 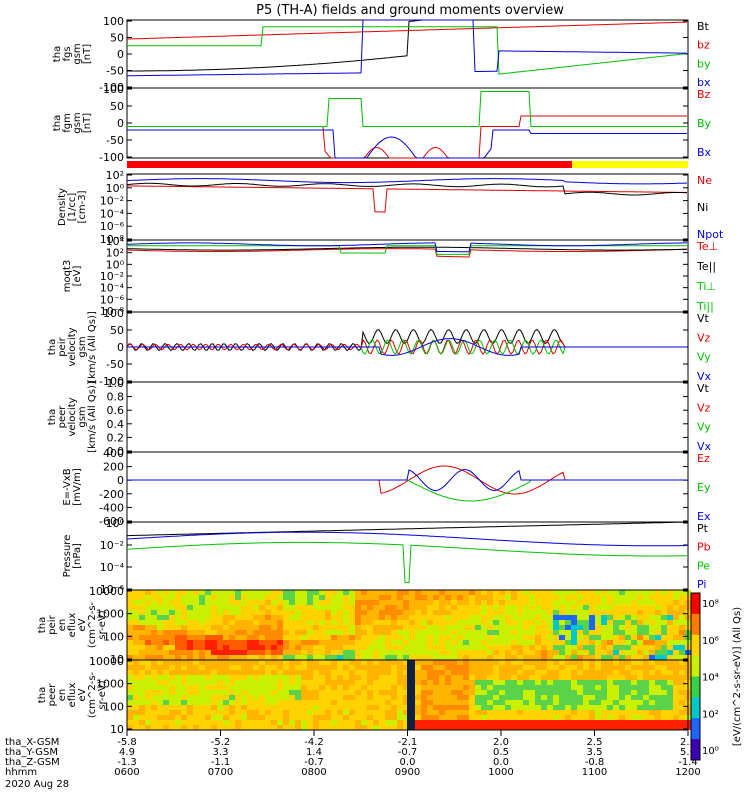 I want to click on colorbar-segment, so click(x=695, y=624).